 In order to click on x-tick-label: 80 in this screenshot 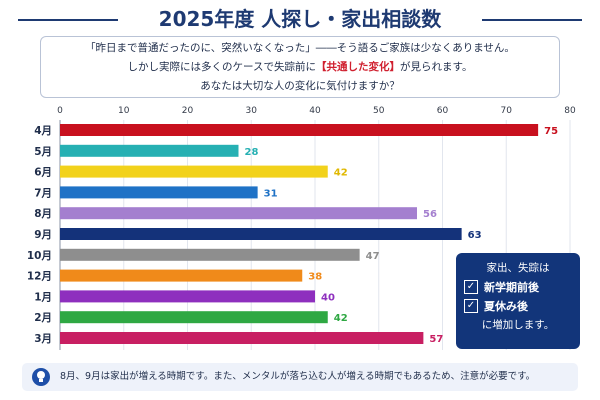, I will do `click(570, 111)`.